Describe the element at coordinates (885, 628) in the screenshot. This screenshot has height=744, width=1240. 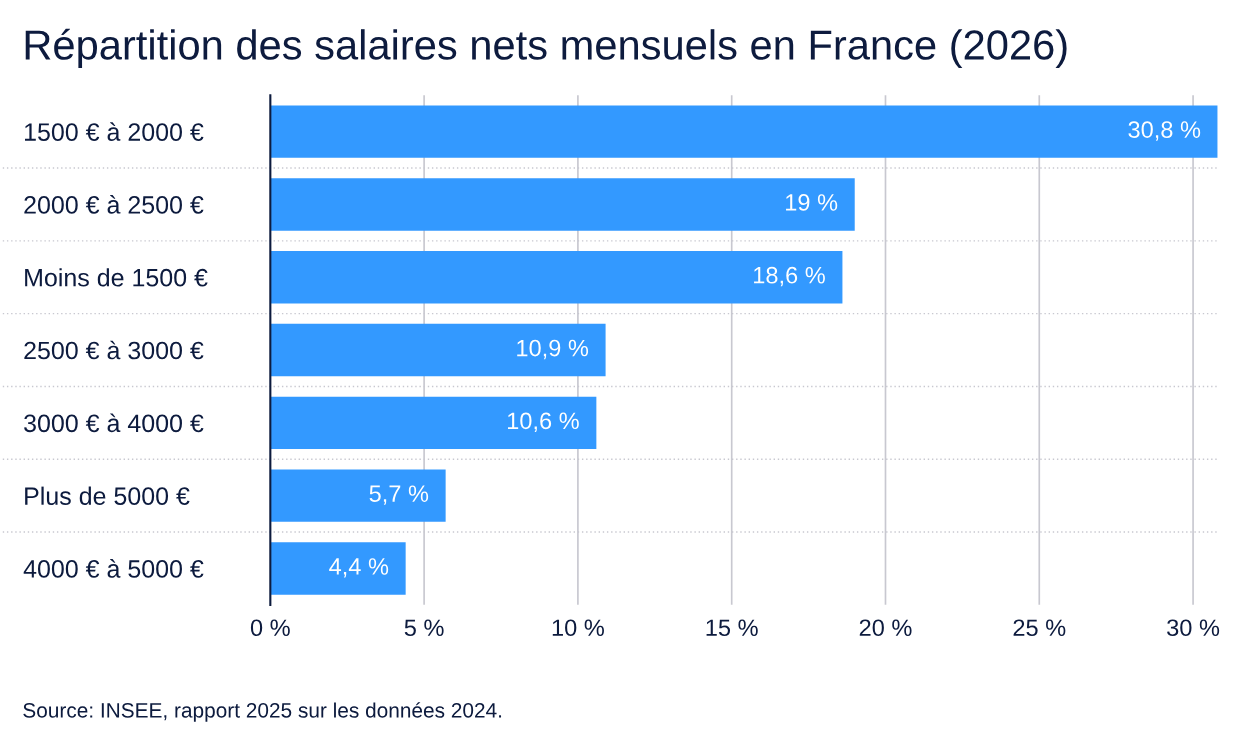
I see `x-tick-label: 20 %` at that location.